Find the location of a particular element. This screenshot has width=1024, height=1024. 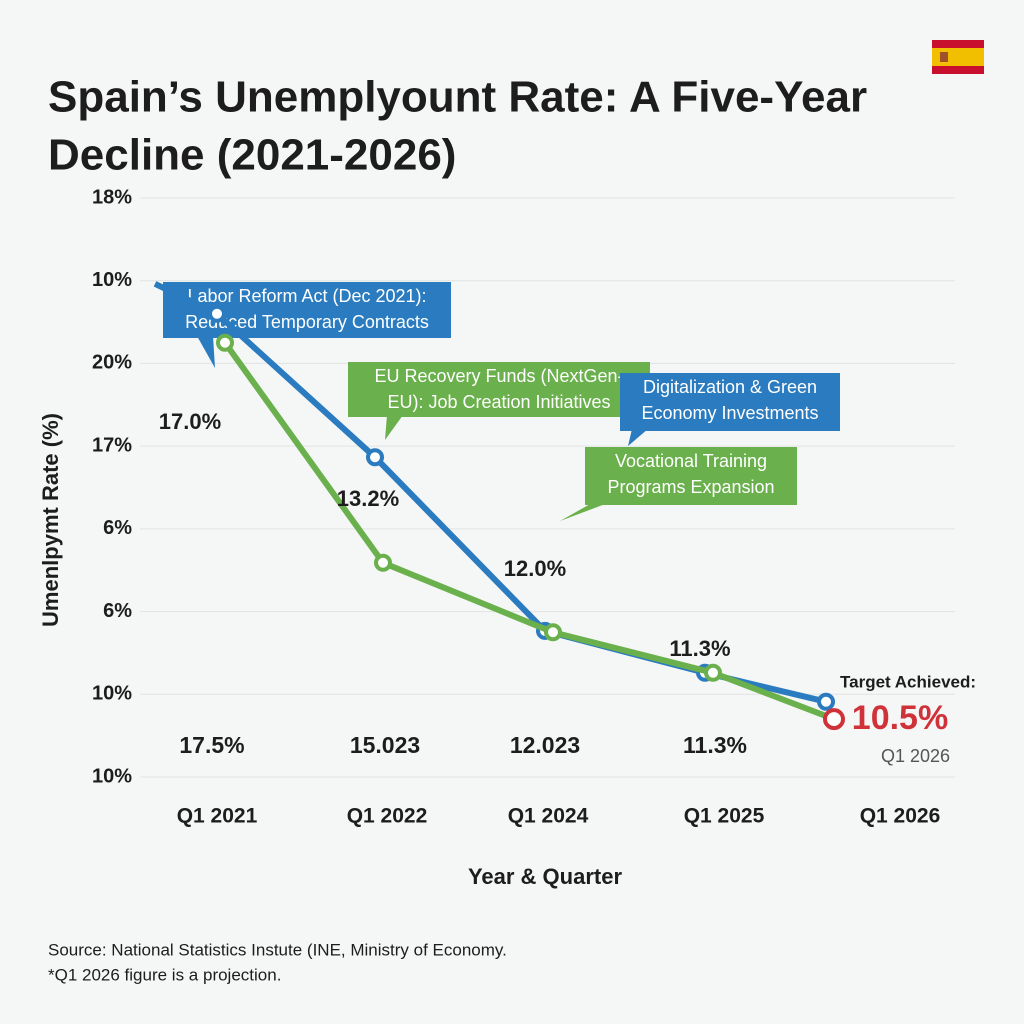

annotation-text: EU Recovery Funds (NextGen- is located at coordinates (498, 376).